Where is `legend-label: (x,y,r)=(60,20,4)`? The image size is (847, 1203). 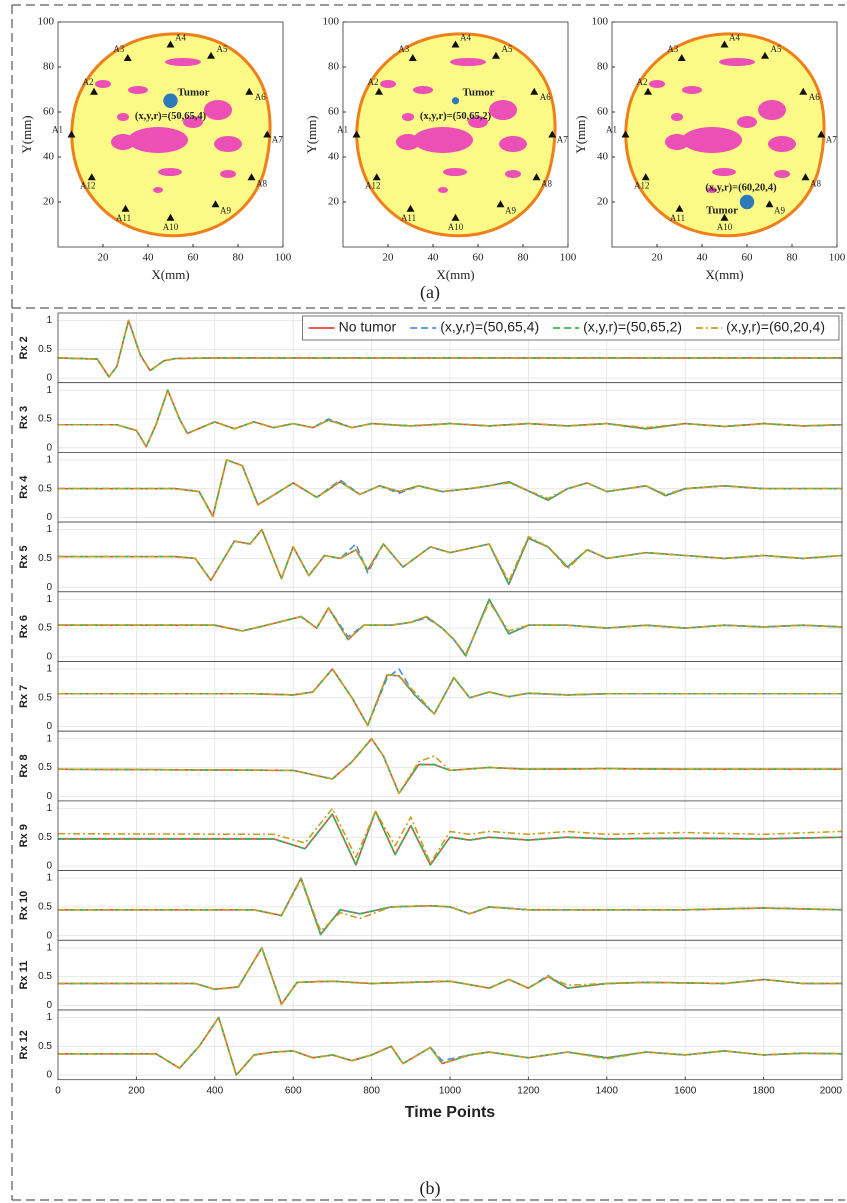 legend-label: (x,y,r)=(60,20,4) is located at coordinates (775, 327).